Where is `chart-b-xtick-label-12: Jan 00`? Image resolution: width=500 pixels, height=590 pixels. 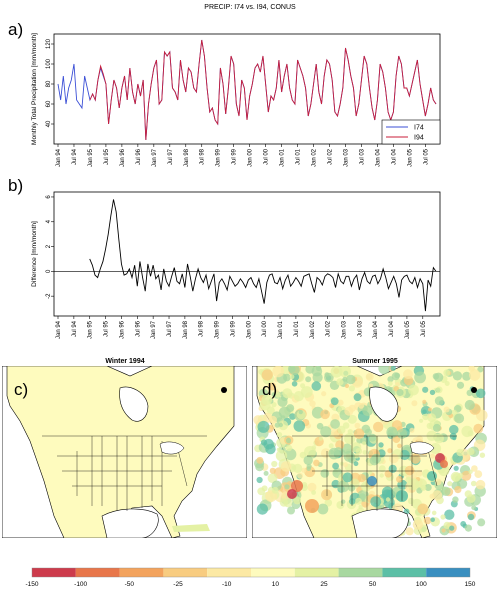 chart-b-xtick-label-12: Jan 00 is located at coordinates (249, 329).